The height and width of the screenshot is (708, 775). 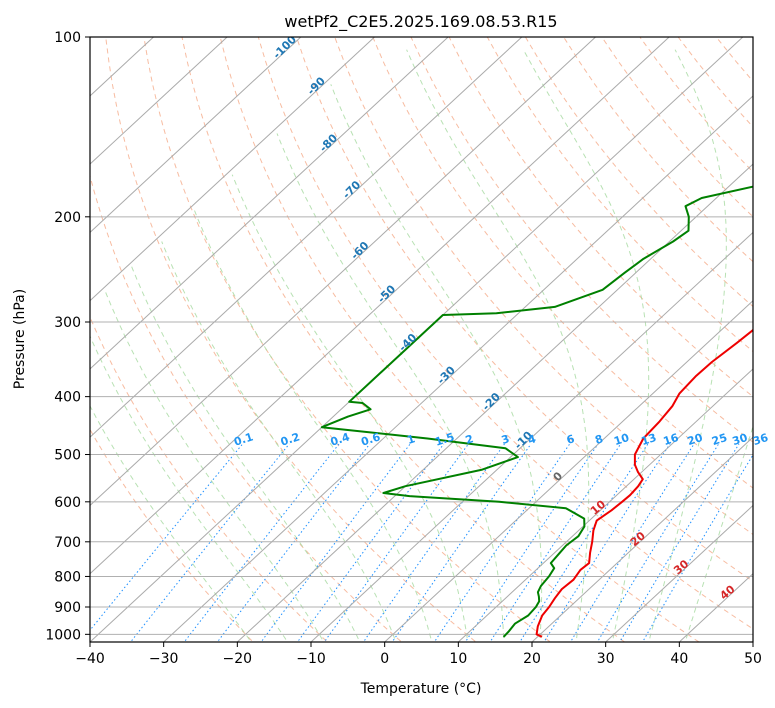 What do you see at coordinates (340, 439) in the screenshot?
I see `mixing-ratio-label: 0.4` at bounding box center [340, 439].